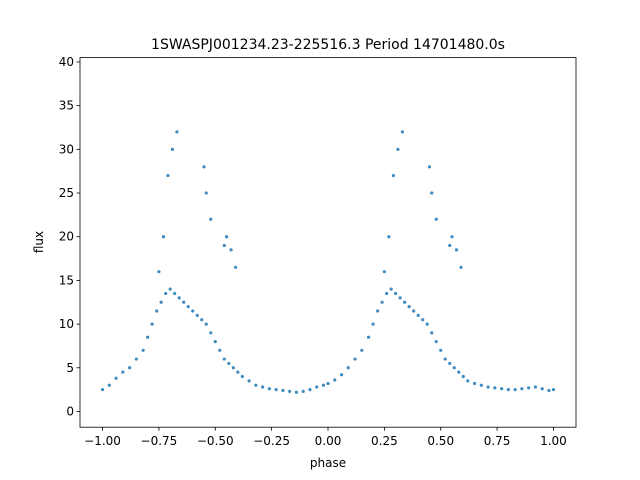  I want to click on y-tick-label: 20, so click(66, 237).